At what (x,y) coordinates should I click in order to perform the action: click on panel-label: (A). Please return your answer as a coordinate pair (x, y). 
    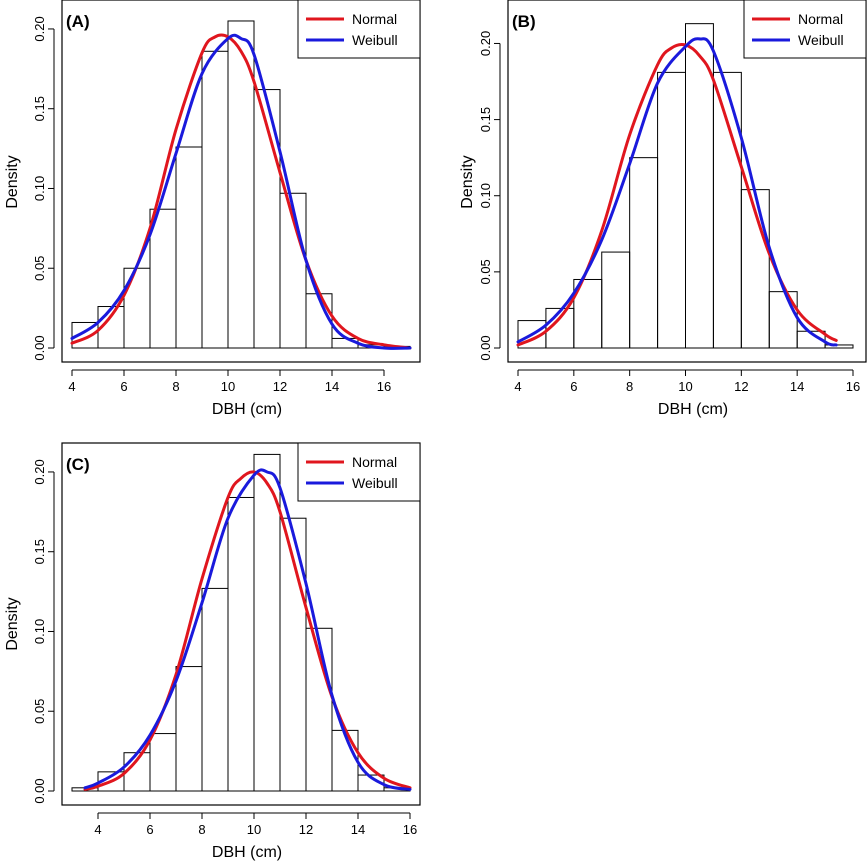
    Looking at the image, I should click on (78, 21).